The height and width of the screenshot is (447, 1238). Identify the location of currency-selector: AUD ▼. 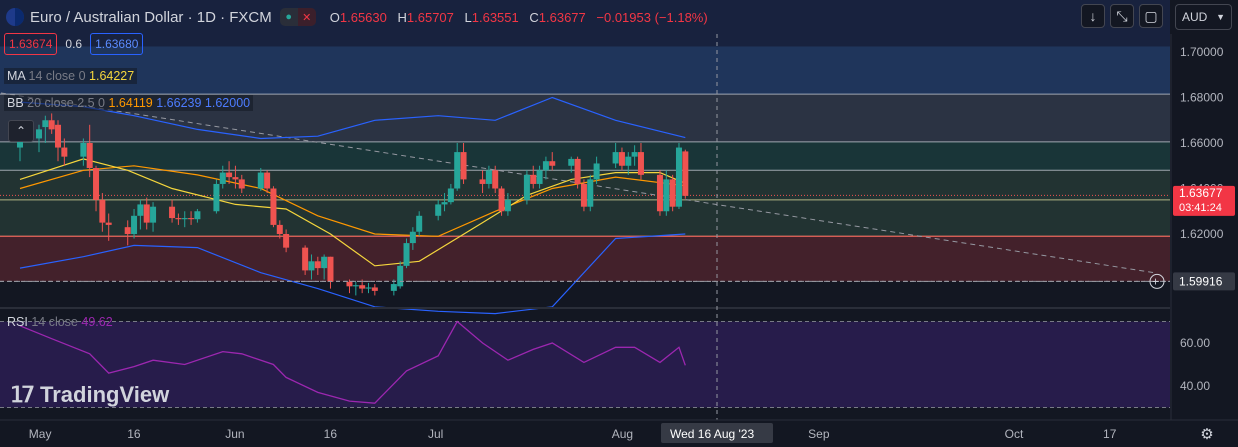
(1203, 17).